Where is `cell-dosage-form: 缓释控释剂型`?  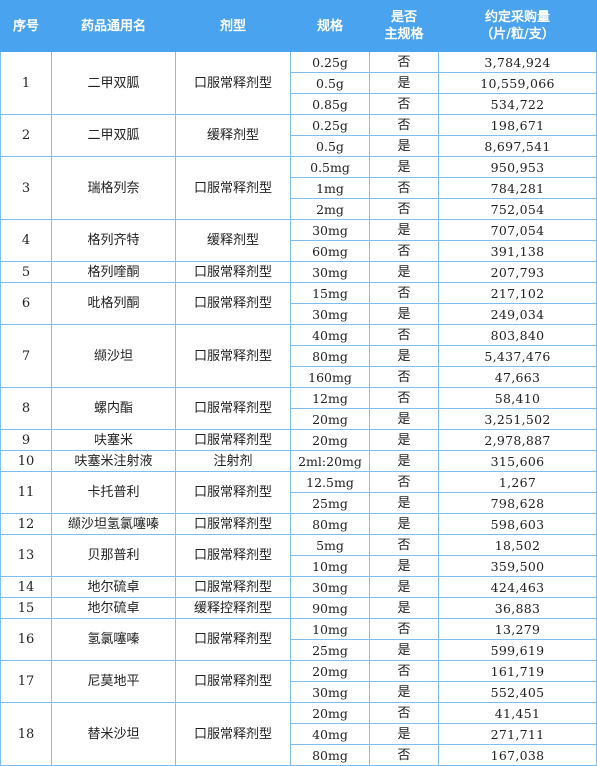
cell-dosage-form: 缓释控释剂型 is located at coordinates (233, 608).